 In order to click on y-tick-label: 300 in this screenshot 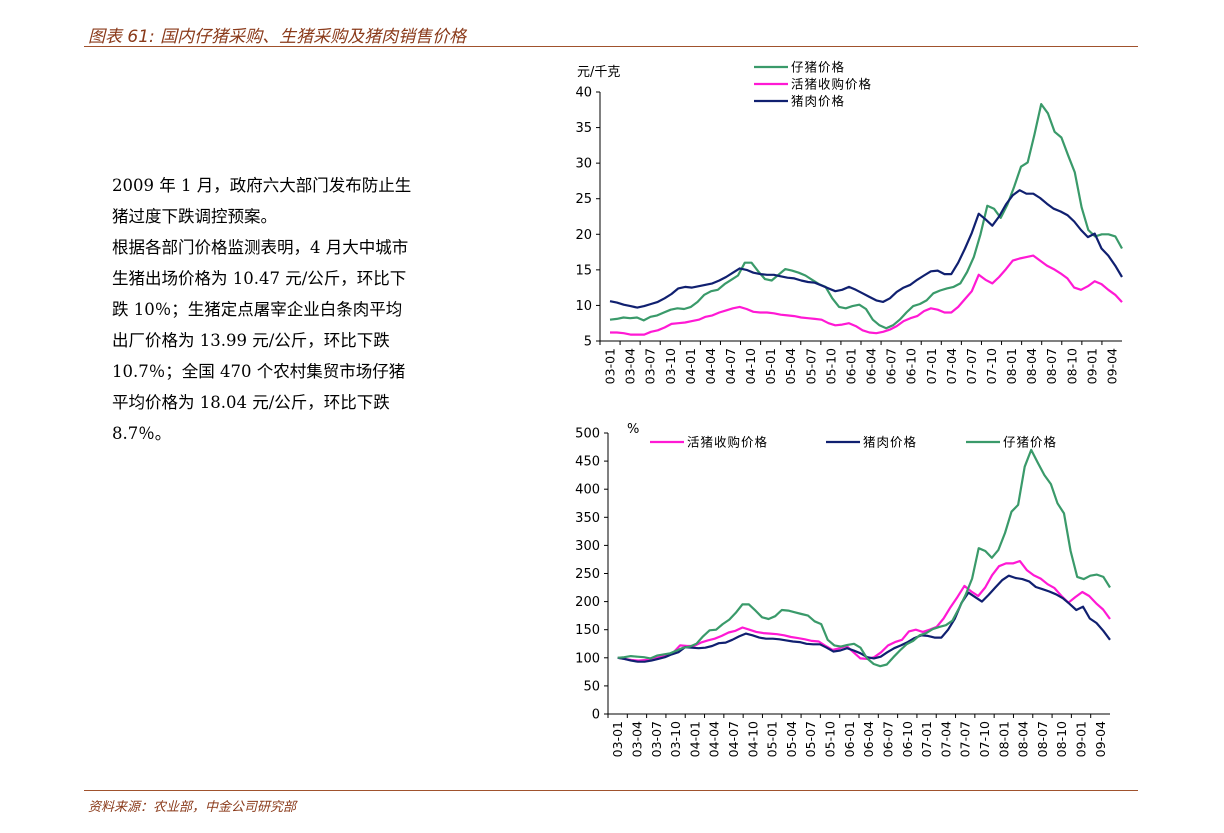, I will do `click(587, 546)`.